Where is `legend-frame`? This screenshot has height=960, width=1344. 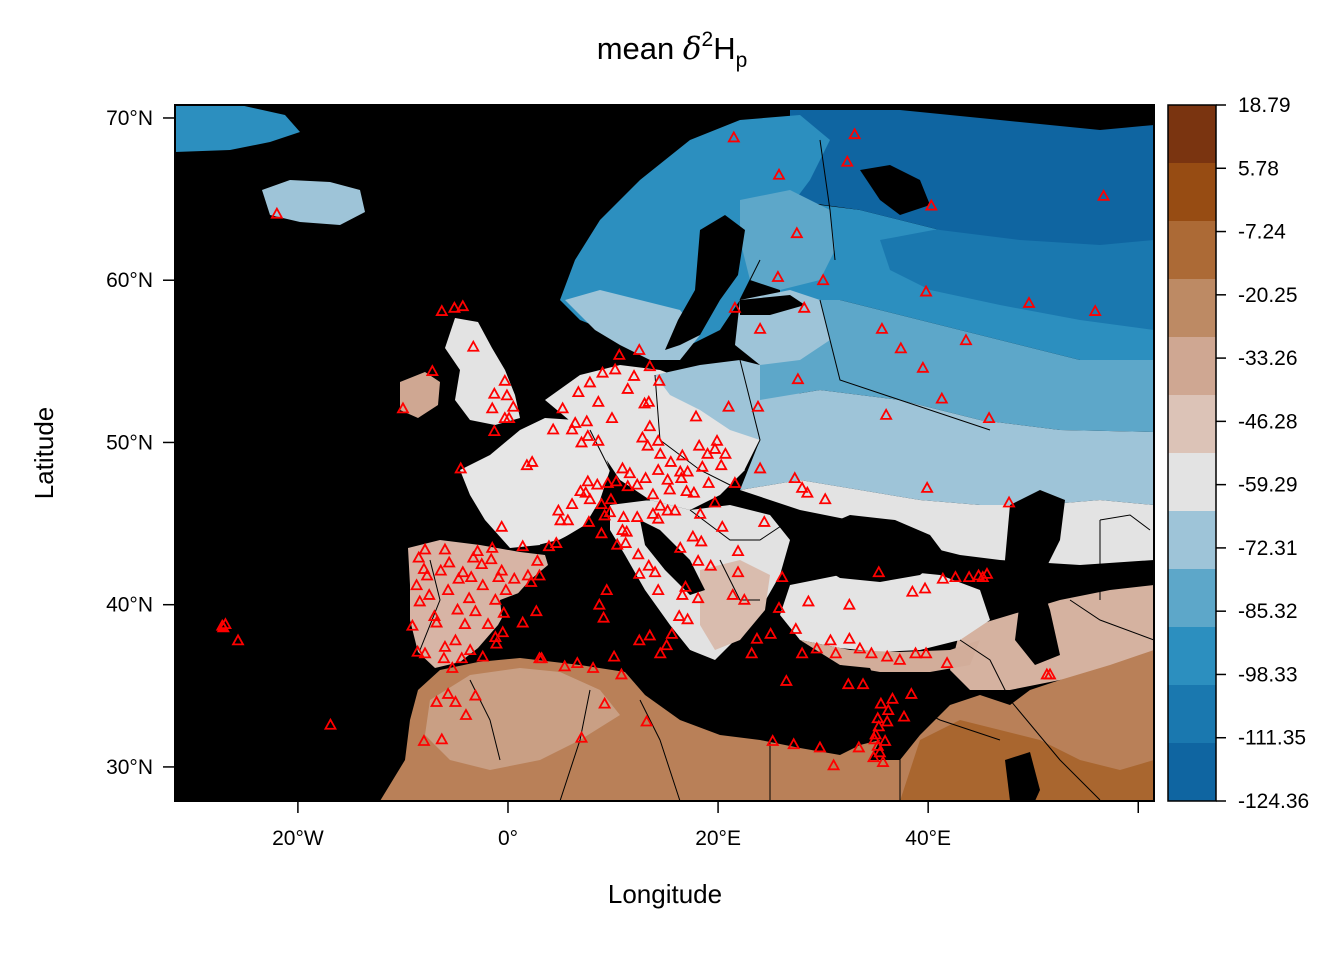
legend-frame is located at coordinates (1192, 453).